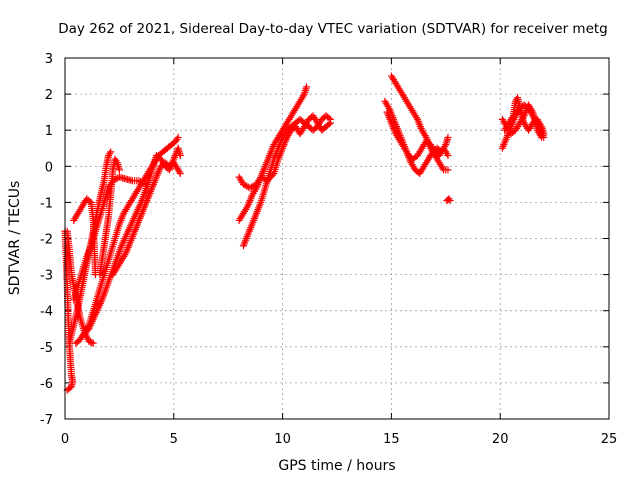 Image resolution: width=640 pixels, height=480 pixels. I want to click on y-tick-label: 1, so click(49, 131).